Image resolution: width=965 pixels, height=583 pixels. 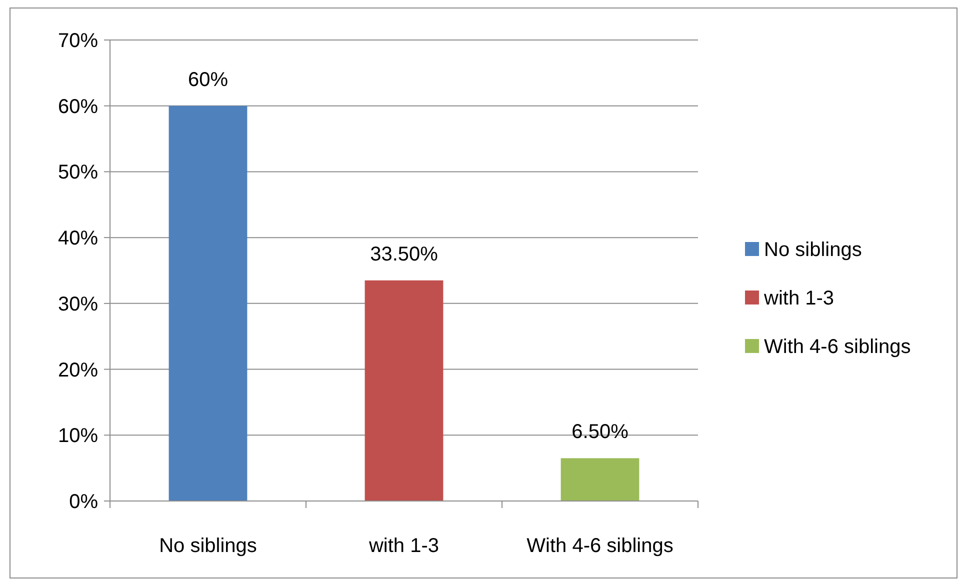 What do you see at coordinates (78, 173) in the screenshot?
I see `y-tick-label: 50%` at bounding box center [78, 173].